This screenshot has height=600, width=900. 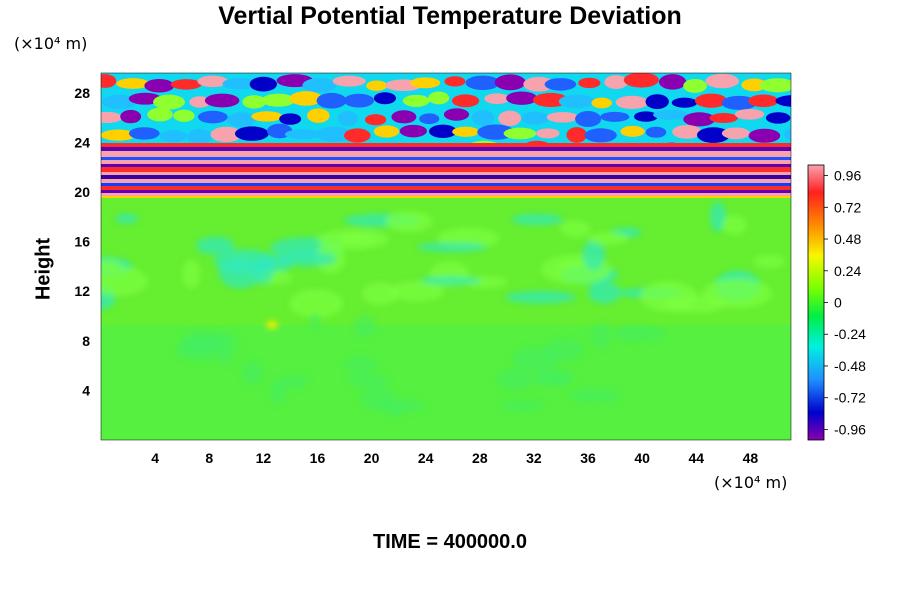 I want to click on colorbar-tick-label: -0.96, so click(x=850, y=429).